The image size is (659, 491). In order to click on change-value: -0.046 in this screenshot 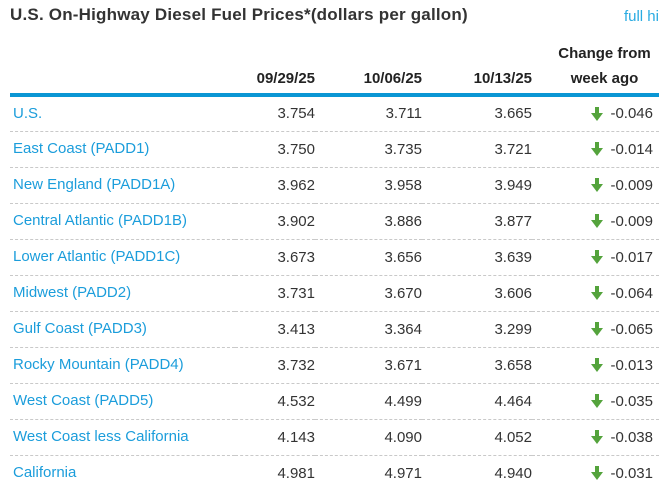, I will do `click(631, 114)`.